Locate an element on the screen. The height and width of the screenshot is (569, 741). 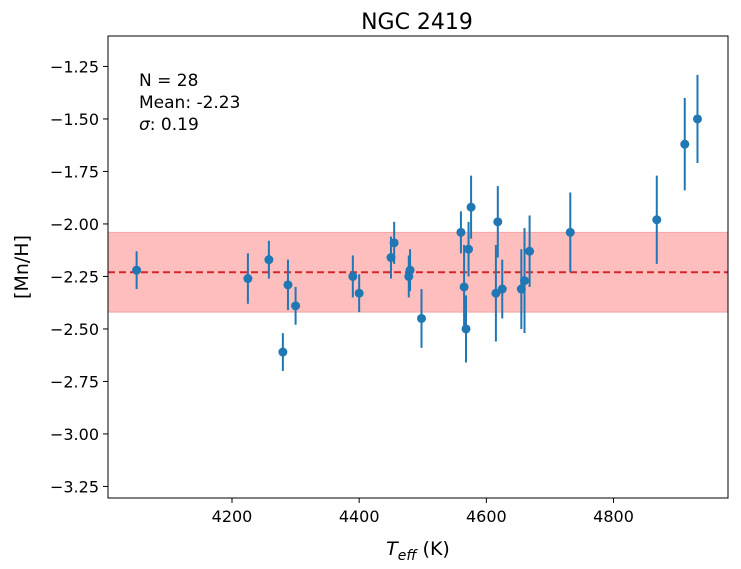
x-axis-label-main: T is located at coordinates (392, 549).